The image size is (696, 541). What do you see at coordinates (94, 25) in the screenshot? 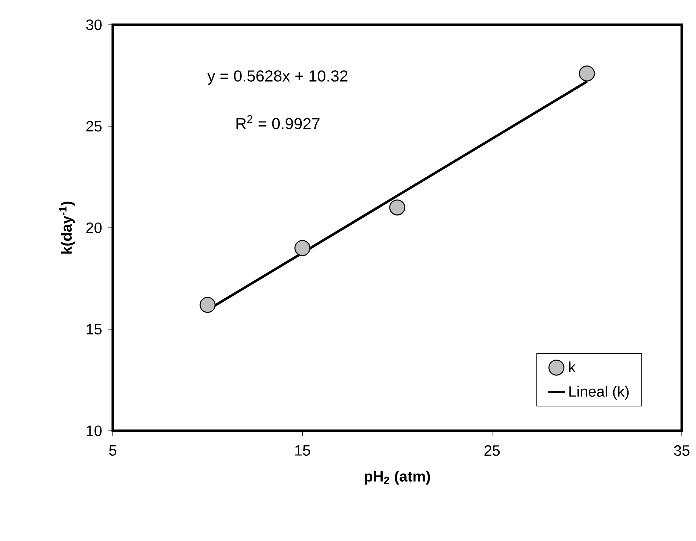
I see `y-tick-label: 30` at bounding box center [94, 25].